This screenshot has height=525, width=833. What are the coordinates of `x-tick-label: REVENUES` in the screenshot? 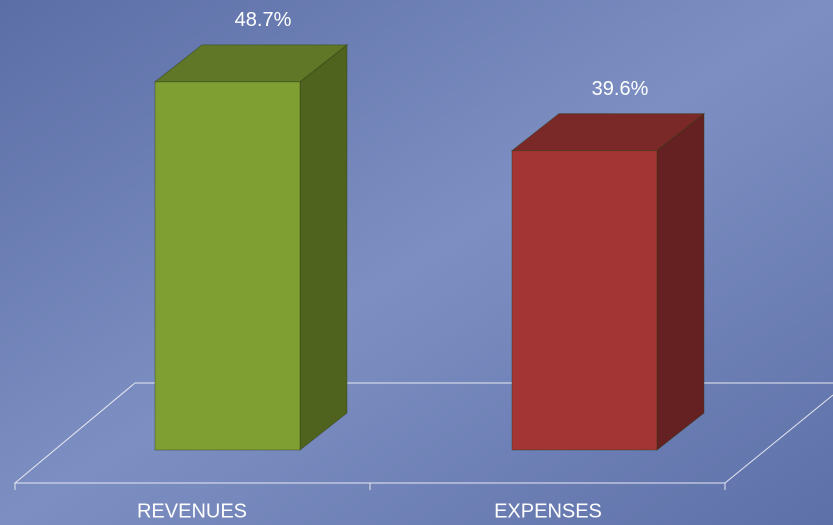 It's located at (192, 511).